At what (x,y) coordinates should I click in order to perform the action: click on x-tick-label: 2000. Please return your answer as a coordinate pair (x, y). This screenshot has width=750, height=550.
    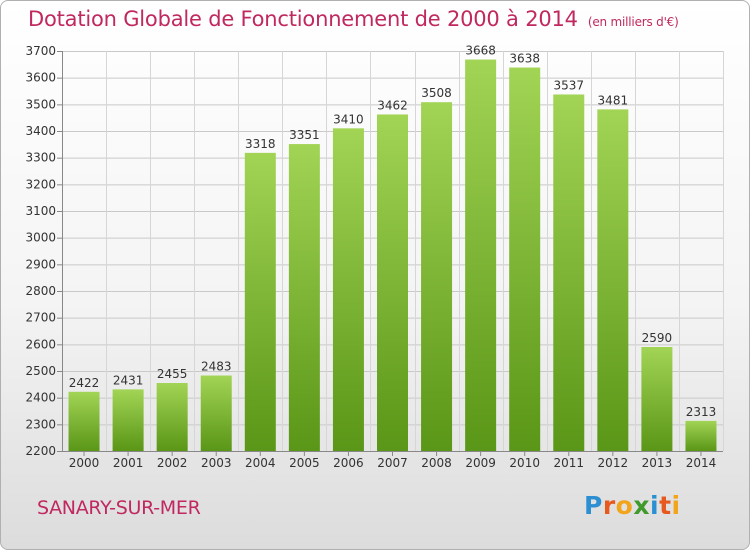
    Looking at the image, I should click on (84, 463).